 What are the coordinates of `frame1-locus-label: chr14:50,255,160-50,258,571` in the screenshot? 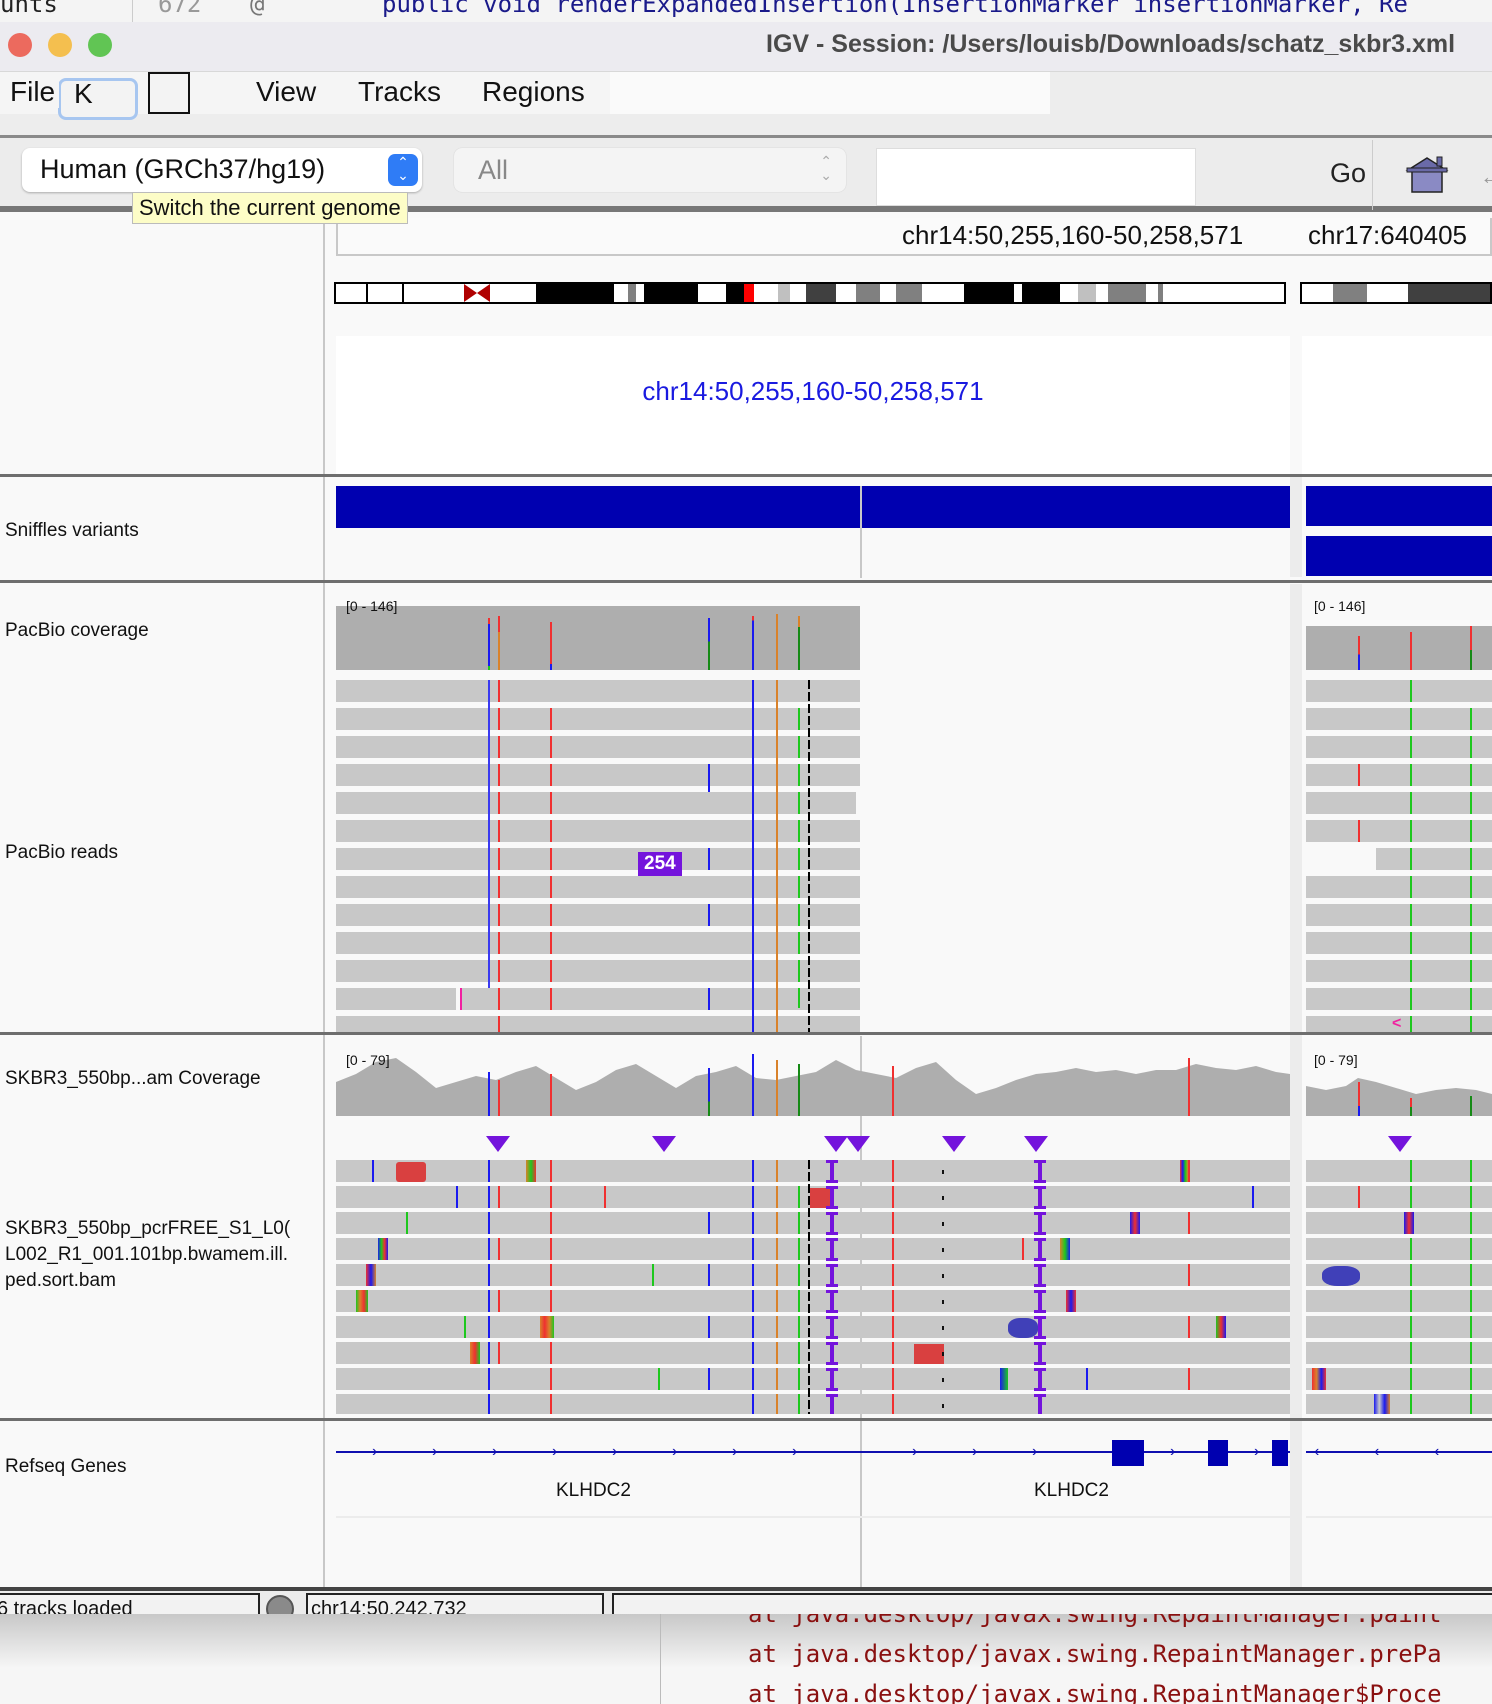 It's located at (1073, 235).